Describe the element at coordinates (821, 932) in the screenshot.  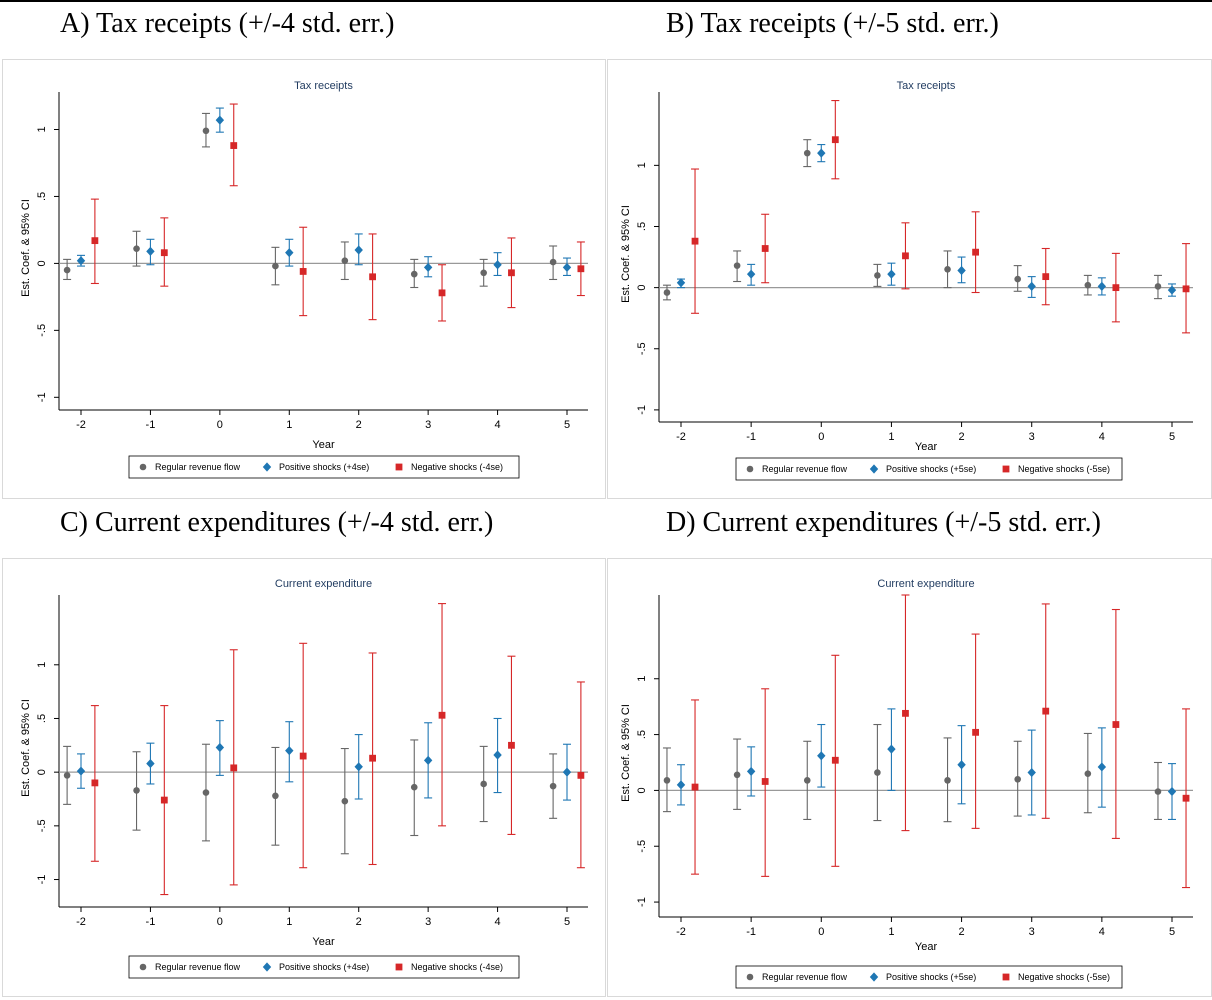
I see `x-tick-label: 0` at that location.